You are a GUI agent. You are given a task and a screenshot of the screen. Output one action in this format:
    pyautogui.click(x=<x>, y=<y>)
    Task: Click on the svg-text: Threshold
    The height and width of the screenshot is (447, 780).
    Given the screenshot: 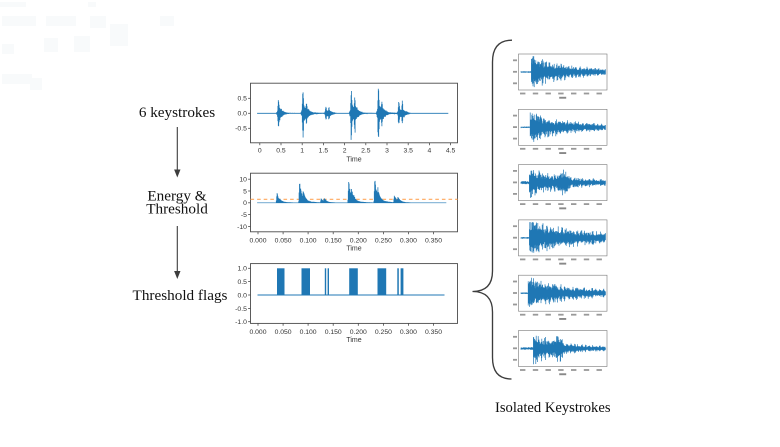 What is the action you would take?
    pyautogui.click(x=177, y=209)
    